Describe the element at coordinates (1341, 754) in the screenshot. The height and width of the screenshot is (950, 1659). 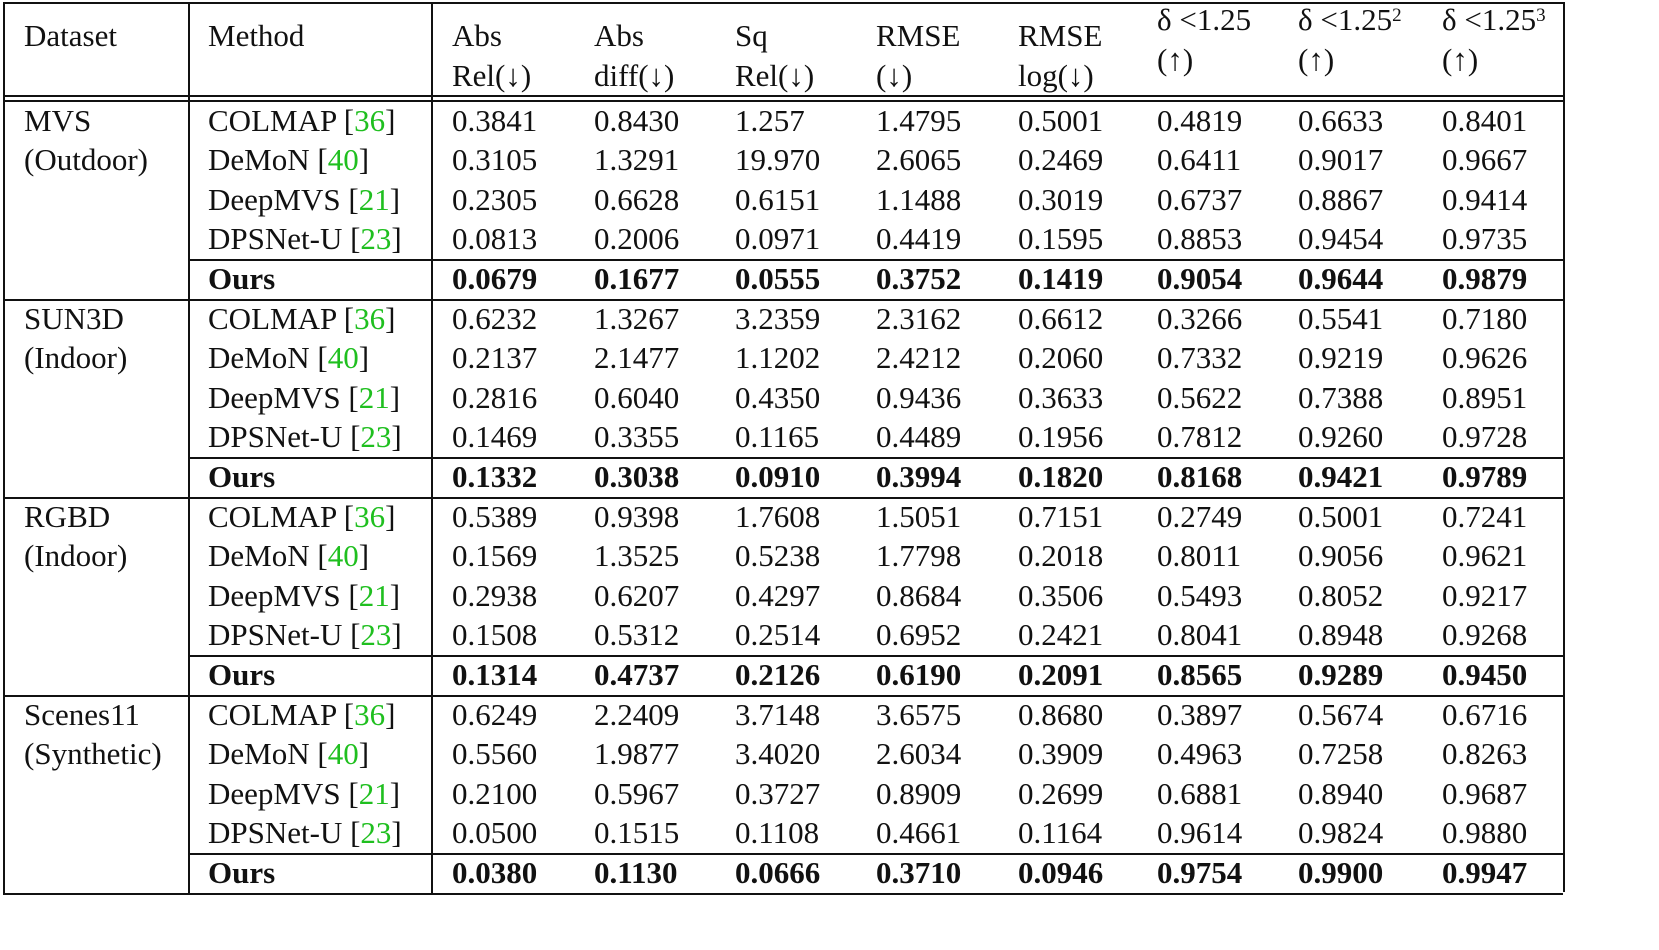
I see `metric-value: 0.7258` at that location.